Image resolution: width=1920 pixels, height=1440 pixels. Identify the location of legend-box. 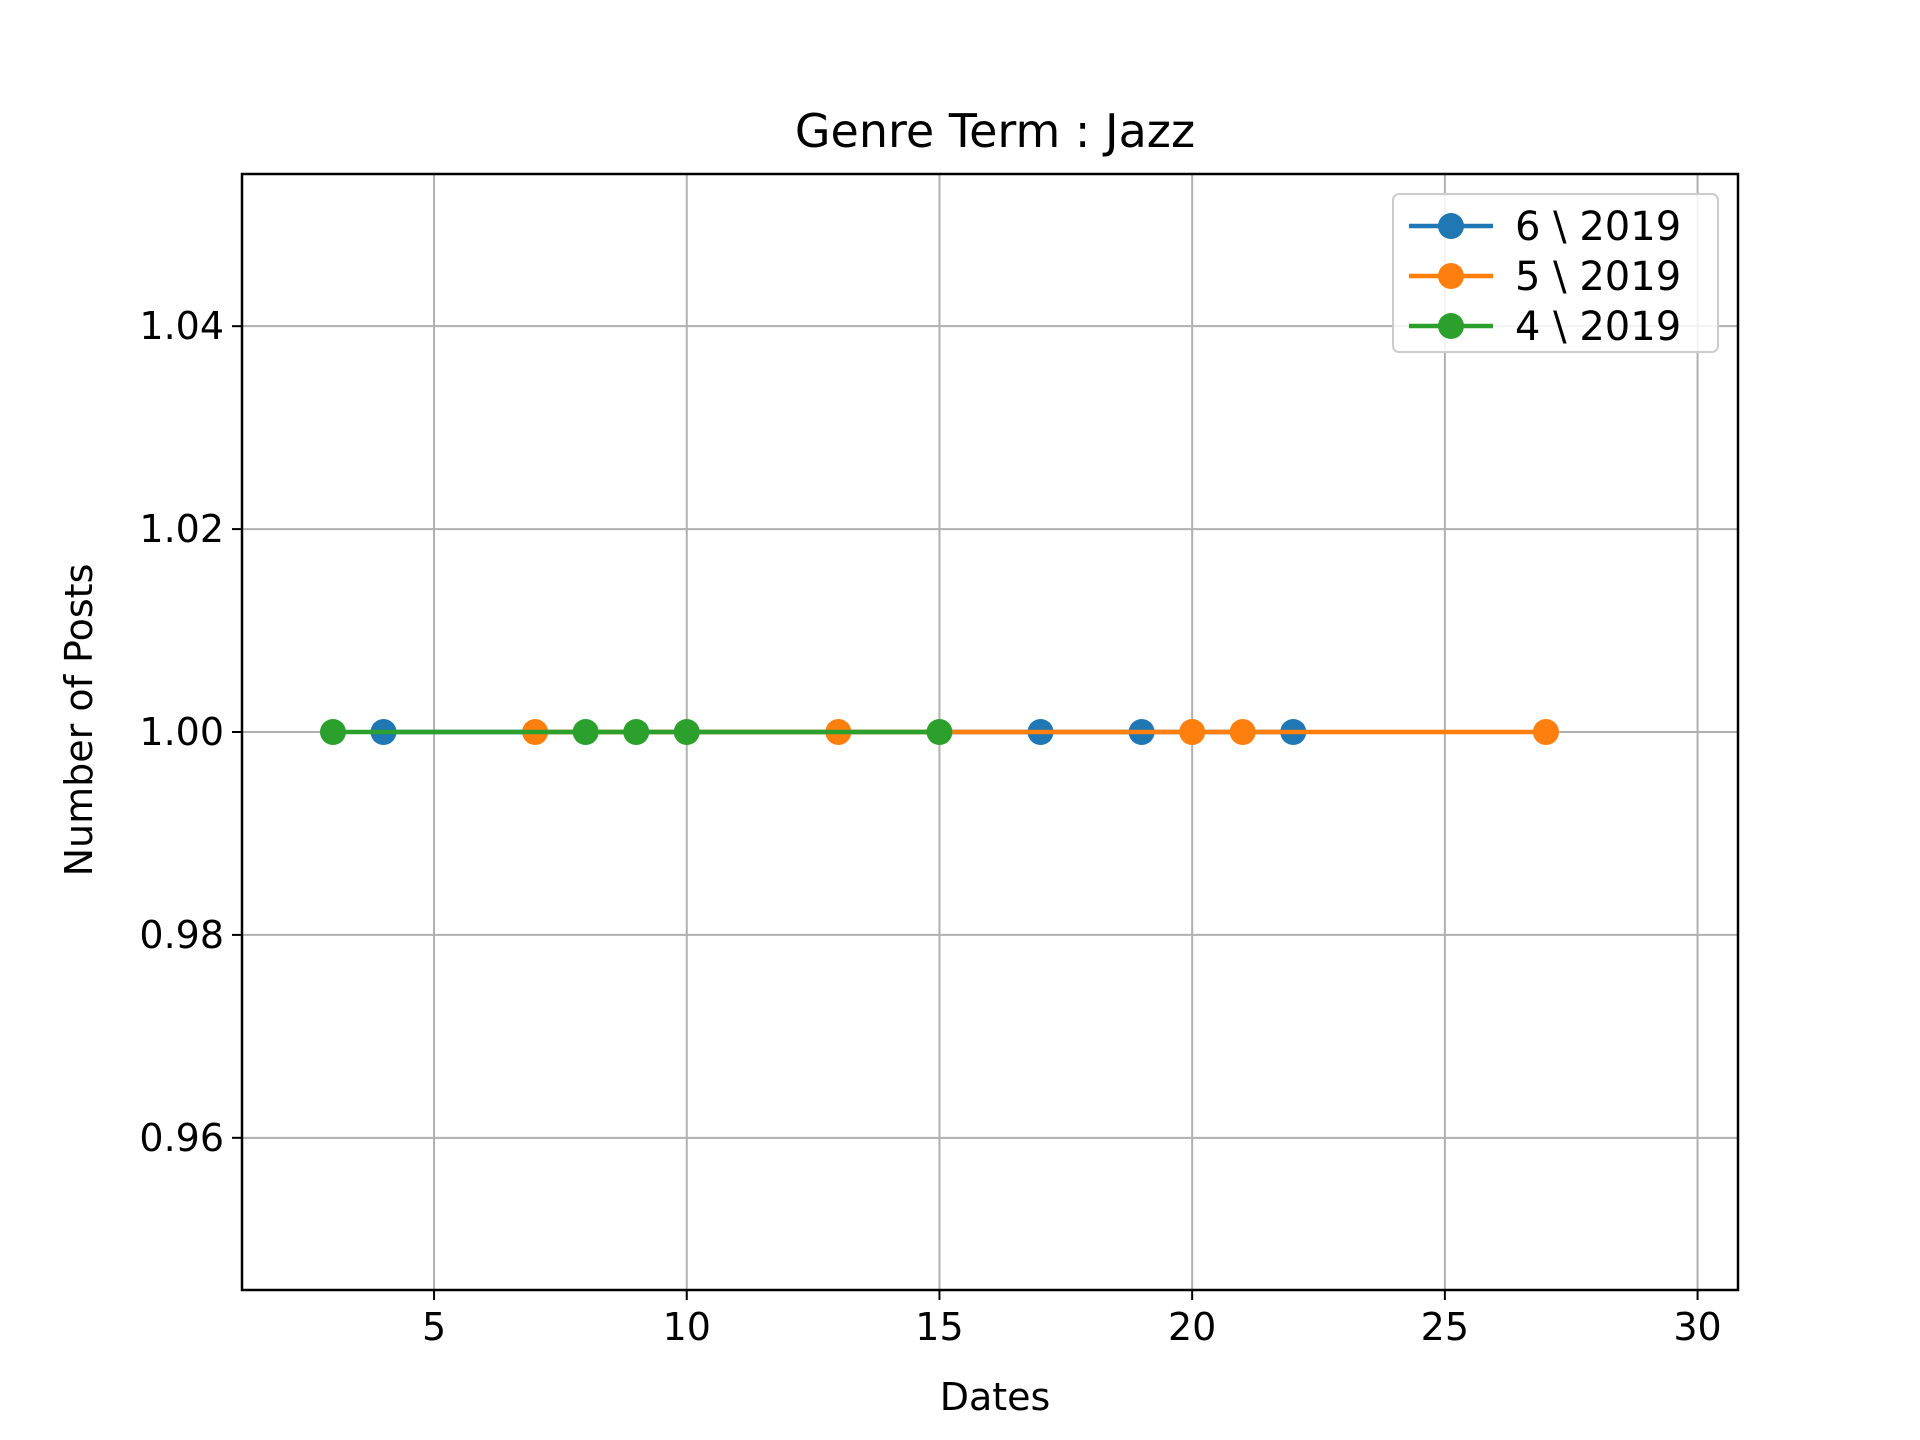
(1555, 273).